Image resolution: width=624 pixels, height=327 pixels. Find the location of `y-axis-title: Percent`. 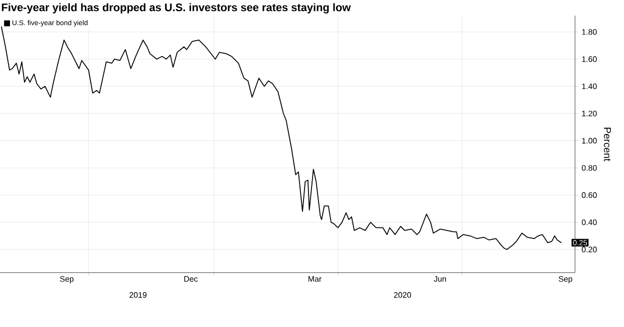

y-axis-title: Percent is located at coordinates (607, 145).